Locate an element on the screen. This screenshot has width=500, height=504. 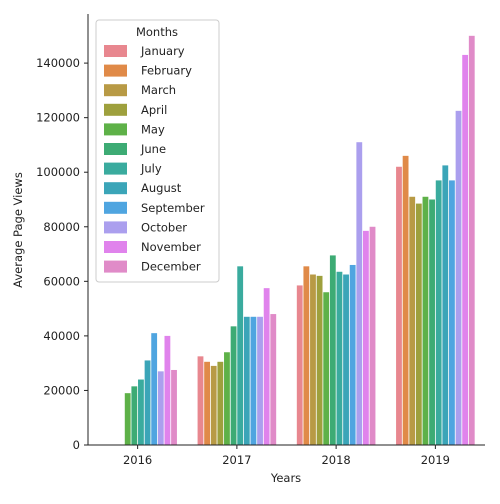
x-axis-label: Years is located at coordinates (285, 478).